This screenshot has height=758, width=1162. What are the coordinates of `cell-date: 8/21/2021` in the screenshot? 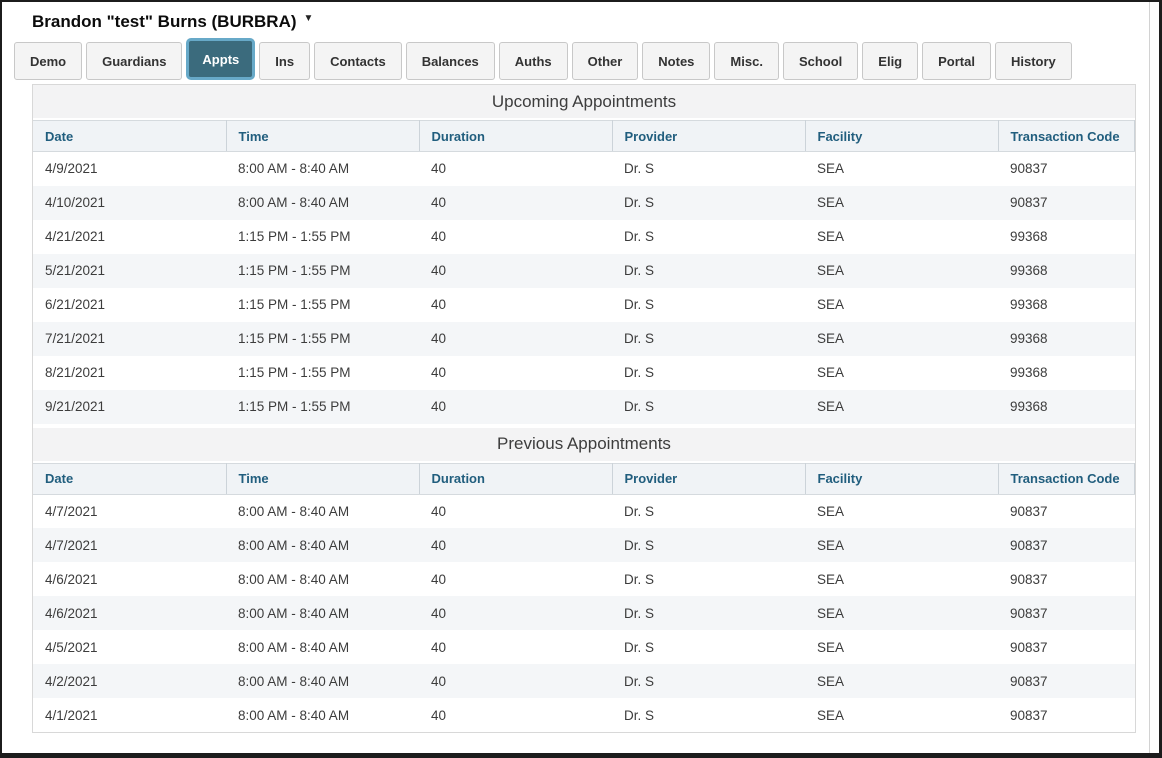 It's located at (75, 372).